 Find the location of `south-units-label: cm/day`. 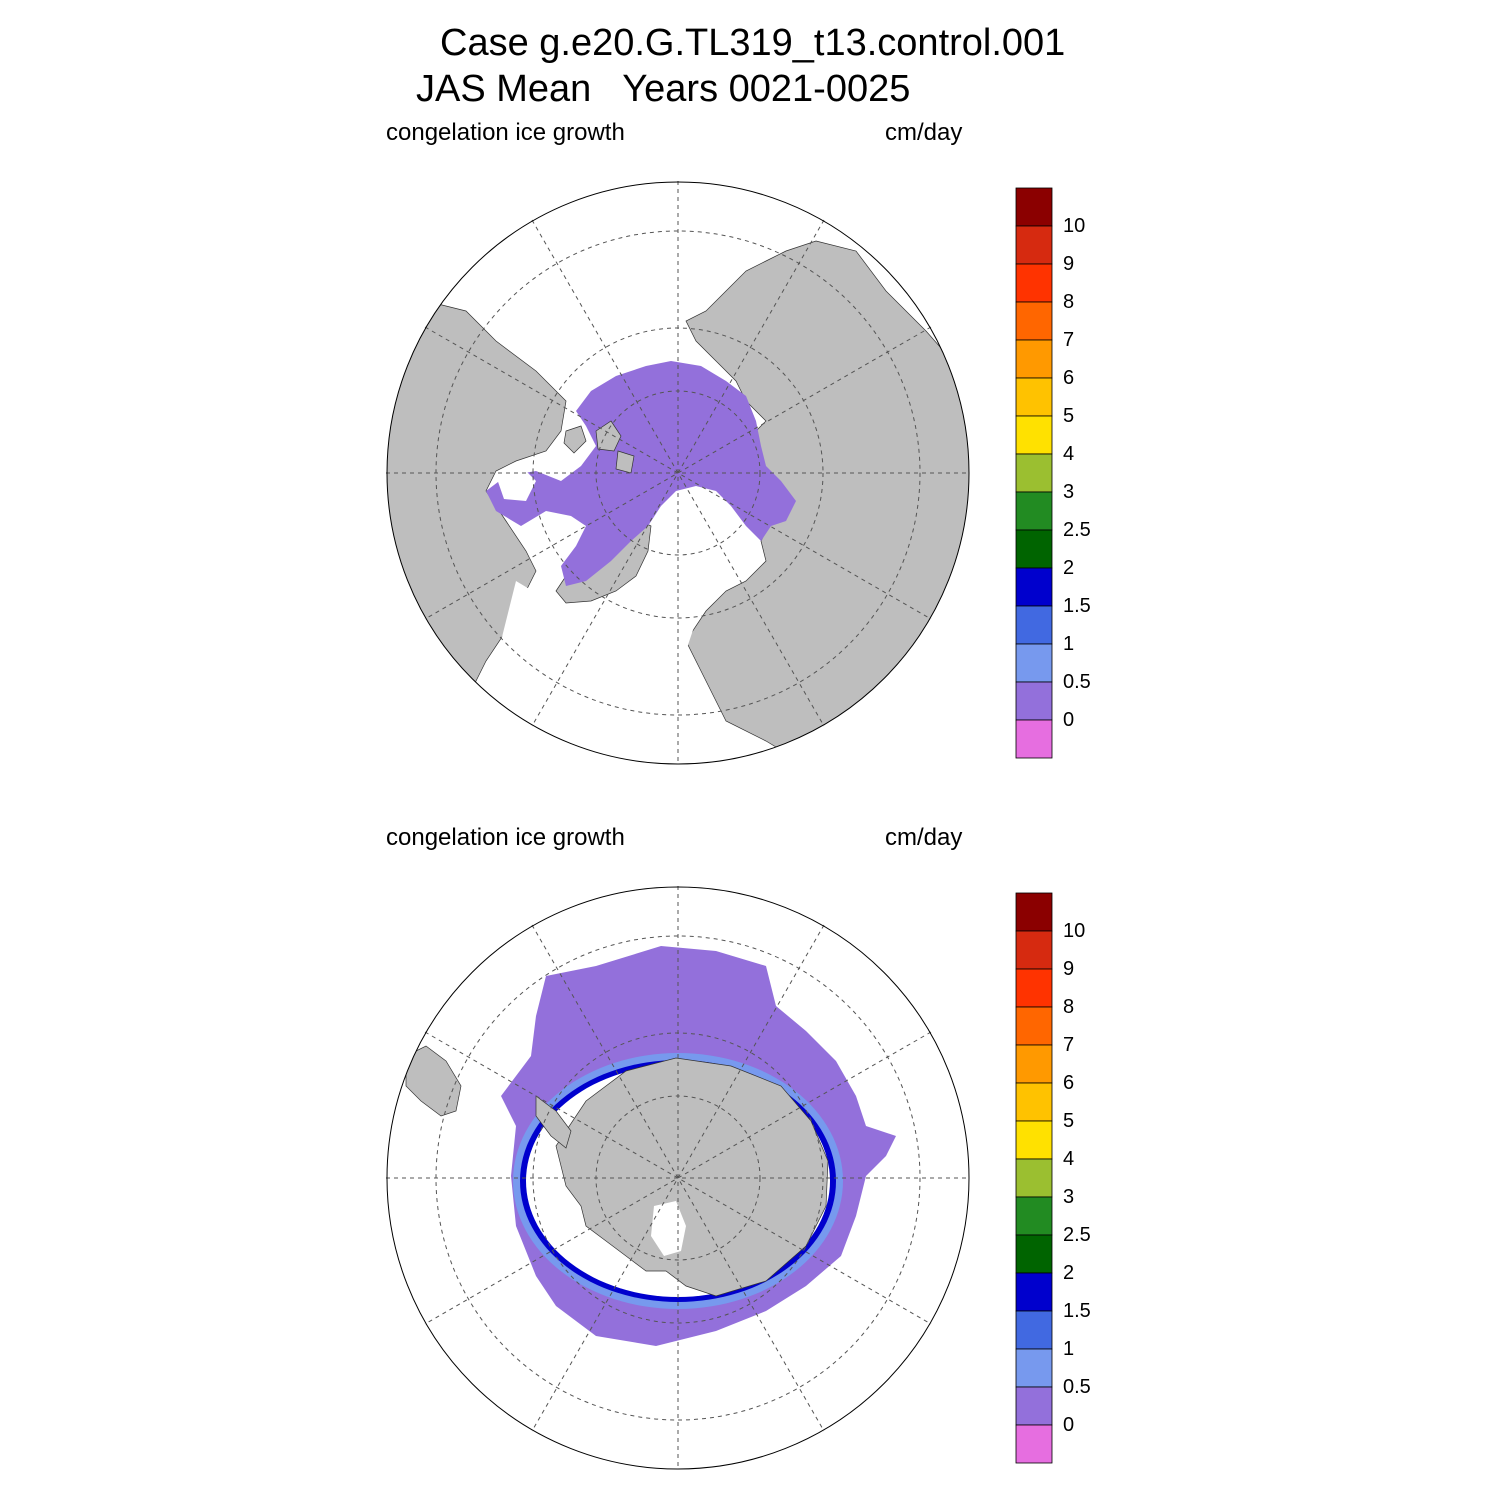

south-units-label: cm/day is located at coordinates (924, 837).